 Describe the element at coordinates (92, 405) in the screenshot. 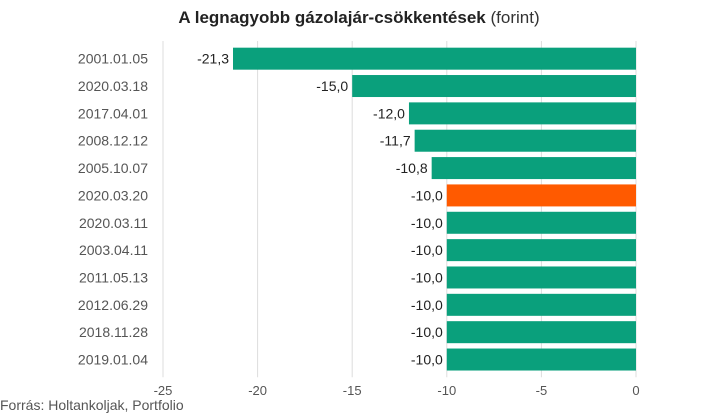

I see `source-note: Forrás: Holtankoljak, Portfolio` at that location.